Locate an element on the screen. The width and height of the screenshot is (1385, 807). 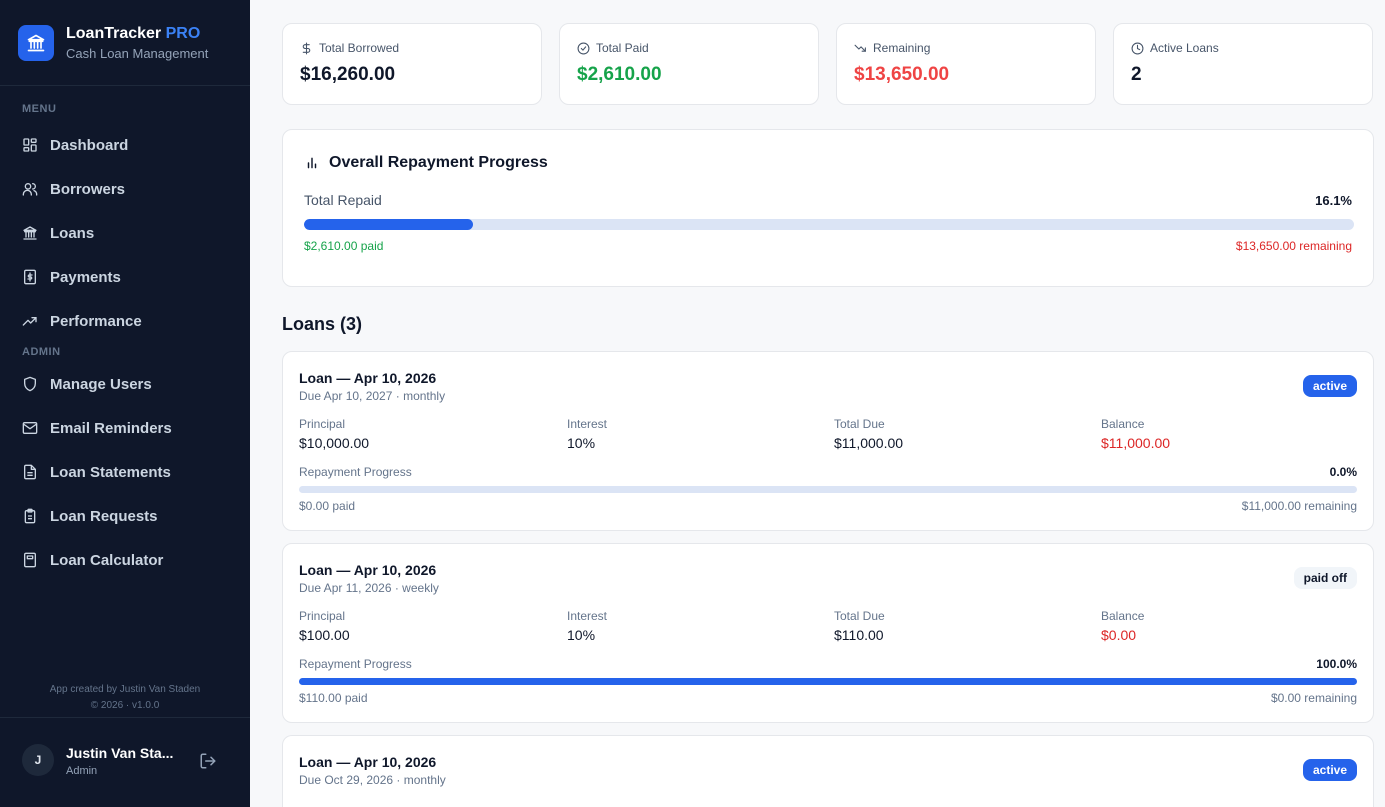
loan-remaining-amount: $11,000.00 remaining is located at coordinates (1299, 506).